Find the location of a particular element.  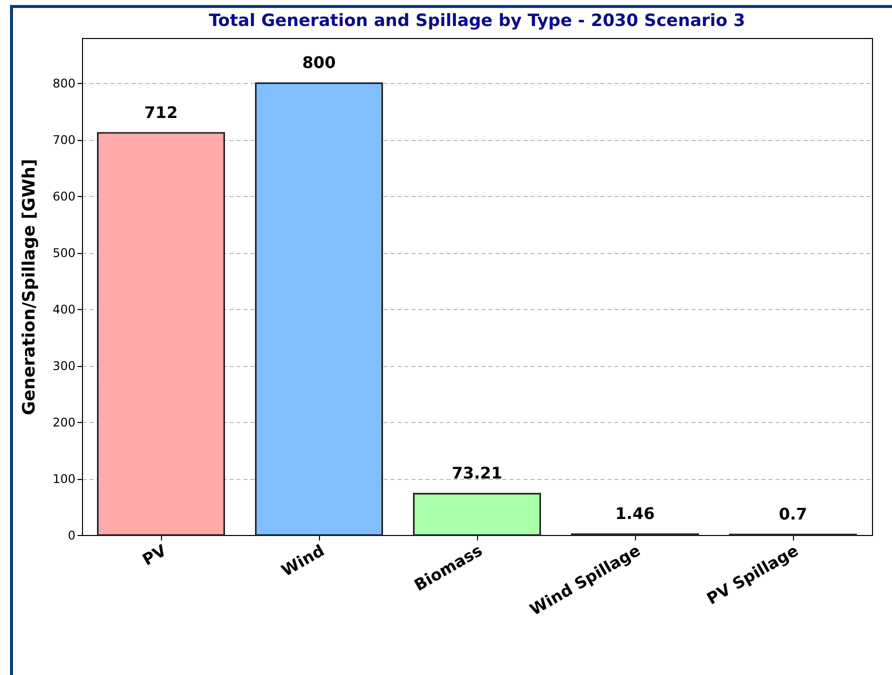

y-tick-label: 400 is located at coordinates (64, 309).